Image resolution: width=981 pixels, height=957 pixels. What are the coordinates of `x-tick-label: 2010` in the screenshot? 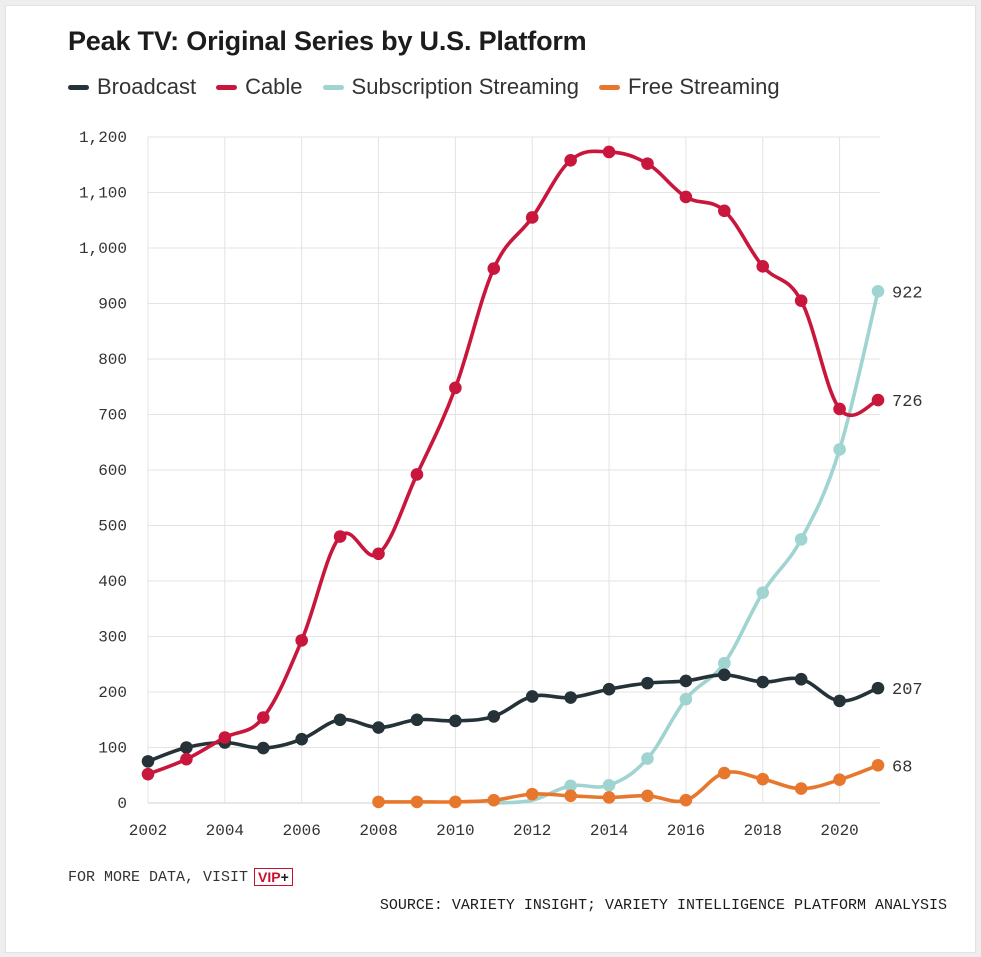 It's located at (455, 831).